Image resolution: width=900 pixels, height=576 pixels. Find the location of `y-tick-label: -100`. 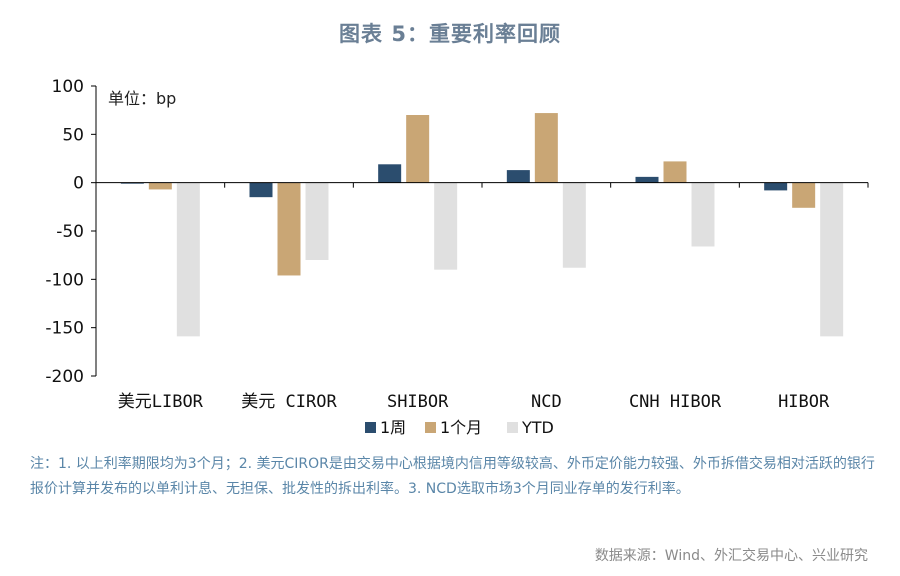

y-tick-label: -100 is located at coordinates (64, 280).